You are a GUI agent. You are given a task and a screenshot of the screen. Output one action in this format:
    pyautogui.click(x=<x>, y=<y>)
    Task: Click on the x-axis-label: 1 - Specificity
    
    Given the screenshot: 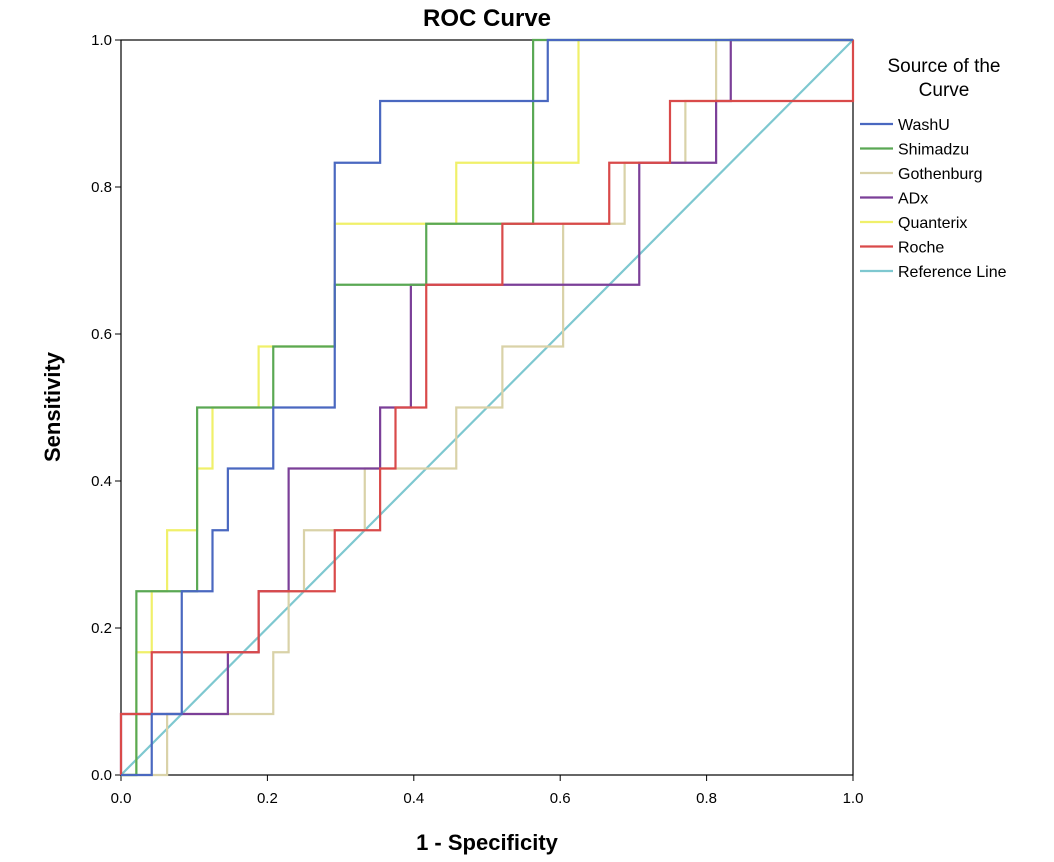 What is the action you would take?
    pyautogui.click(x=487, y=842)
    